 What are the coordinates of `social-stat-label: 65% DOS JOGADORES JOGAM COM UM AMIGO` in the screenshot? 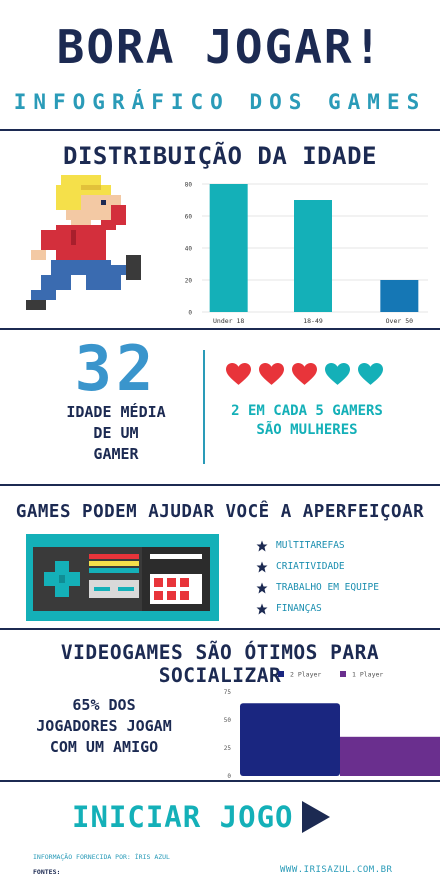 It's located at (104, 726).